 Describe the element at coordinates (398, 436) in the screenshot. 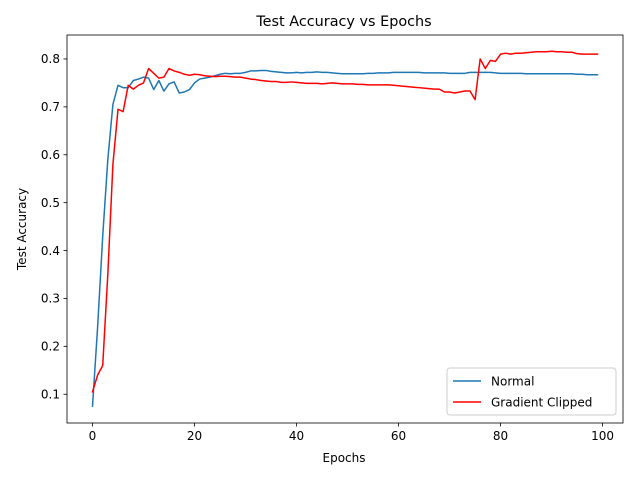

I see `x-tick-label: 60` at that location.